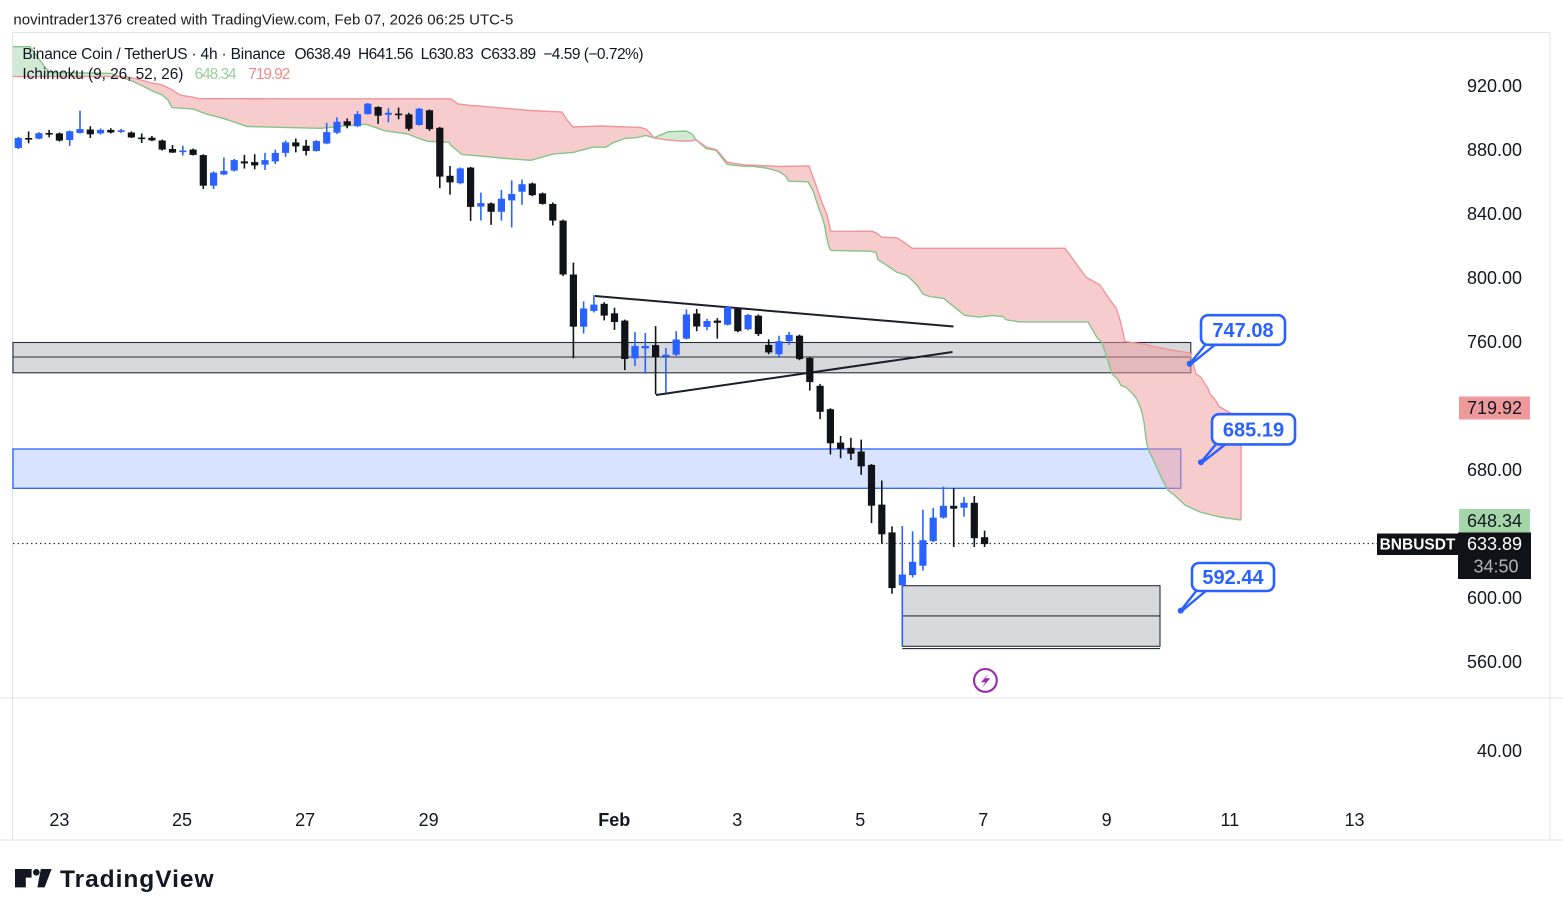 The image size is (1563, 916). I want to click on svg-text: 600.00, so click(1494, 598).